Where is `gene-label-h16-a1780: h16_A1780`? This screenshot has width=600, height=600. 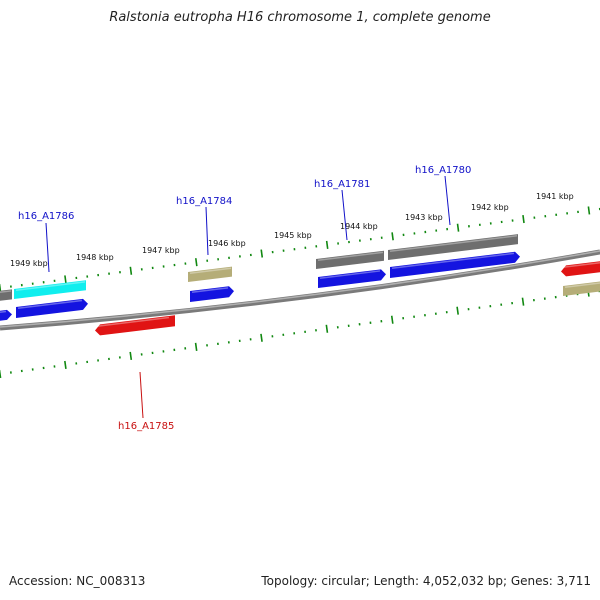
gene-label-h16-a1780: h16_A1780 is located at coordinates (443, 170).